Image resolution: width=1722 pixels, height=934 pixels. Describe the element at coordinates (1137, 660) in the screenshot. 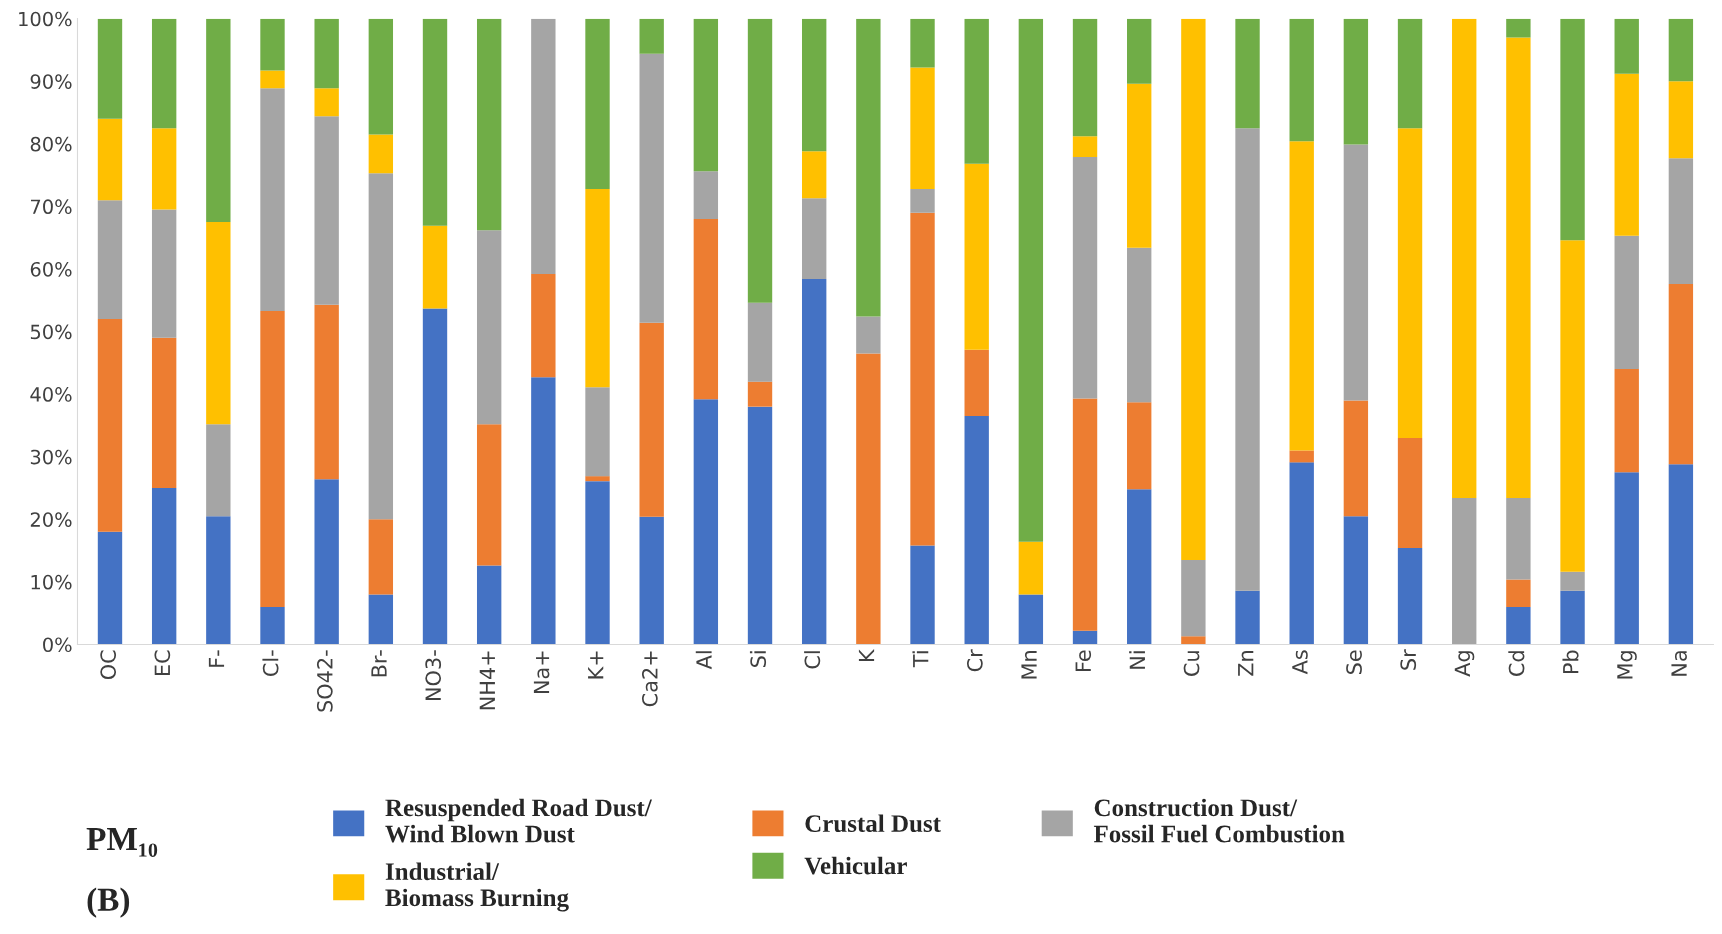

I see `x-tick-label: Ni` at that location.